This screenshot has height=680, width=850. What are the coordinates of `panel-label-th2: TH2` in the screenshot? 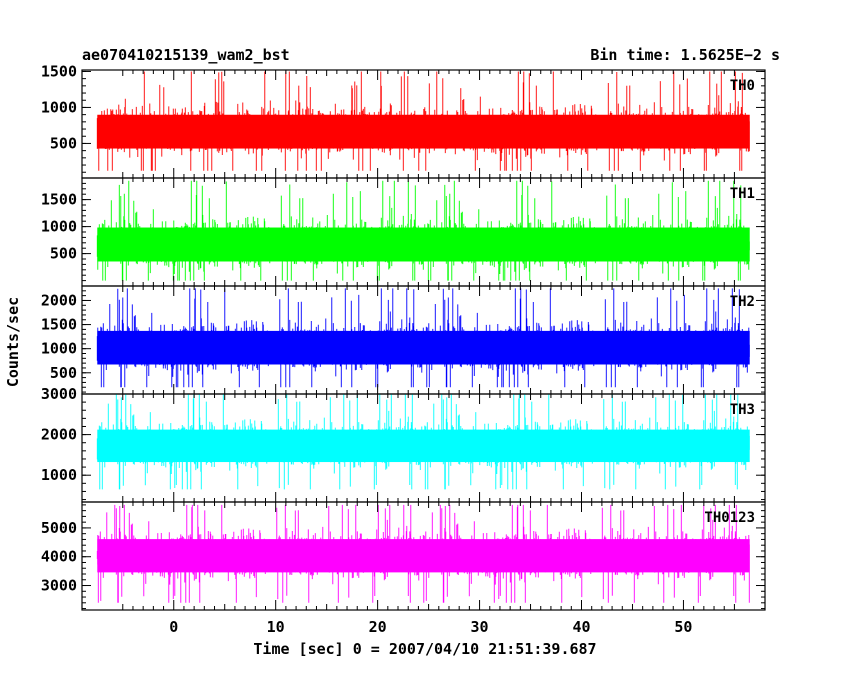 It's located at (742, 302).